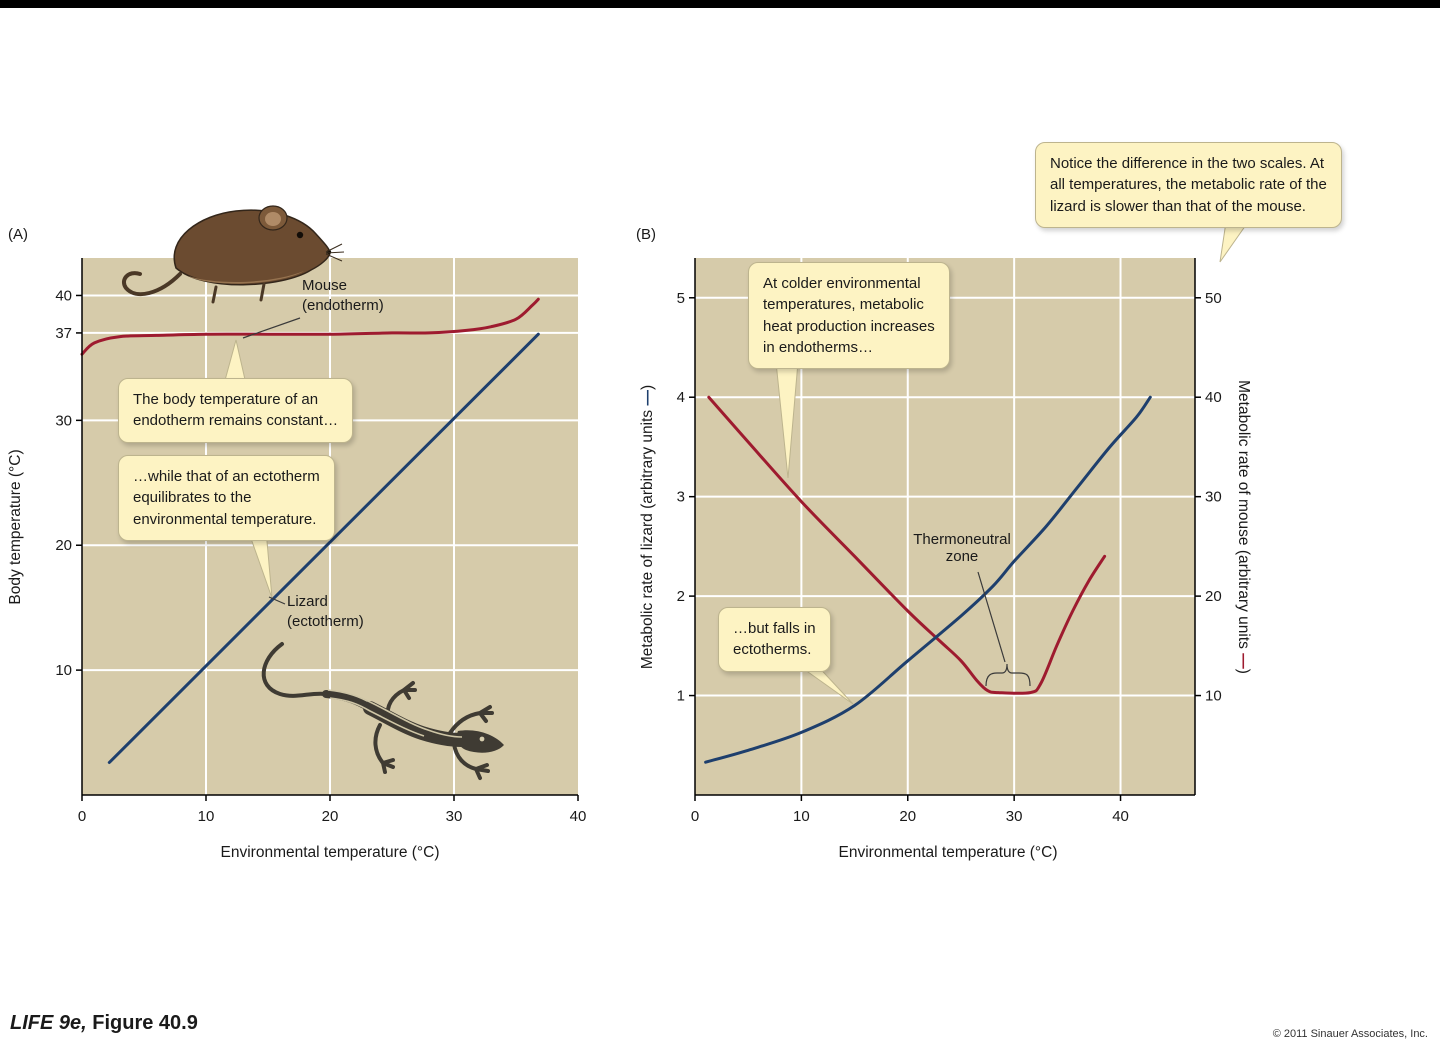  I want to click on mouse-body-art, so click(252, 247).